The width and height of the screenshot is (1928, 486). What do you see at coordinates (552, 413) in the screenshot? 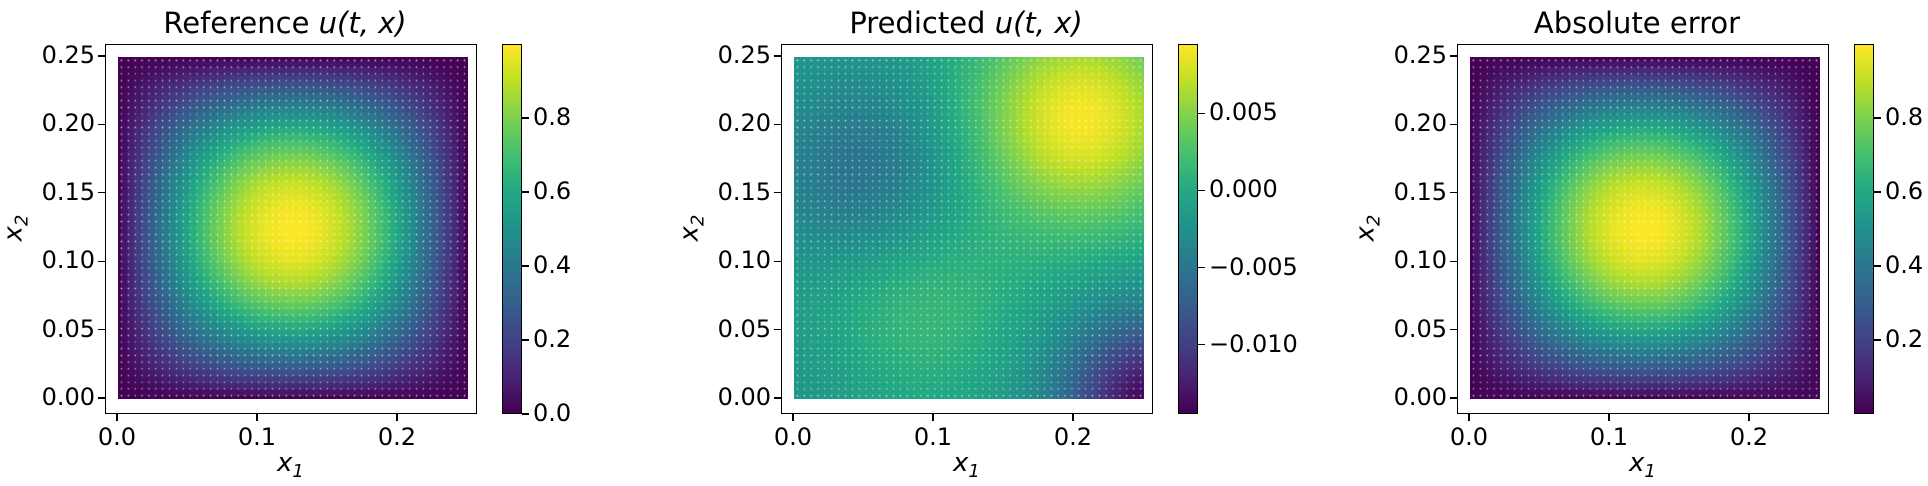
I see `colorbar-tick-label: 0.0` at bounding box center [552, 413].